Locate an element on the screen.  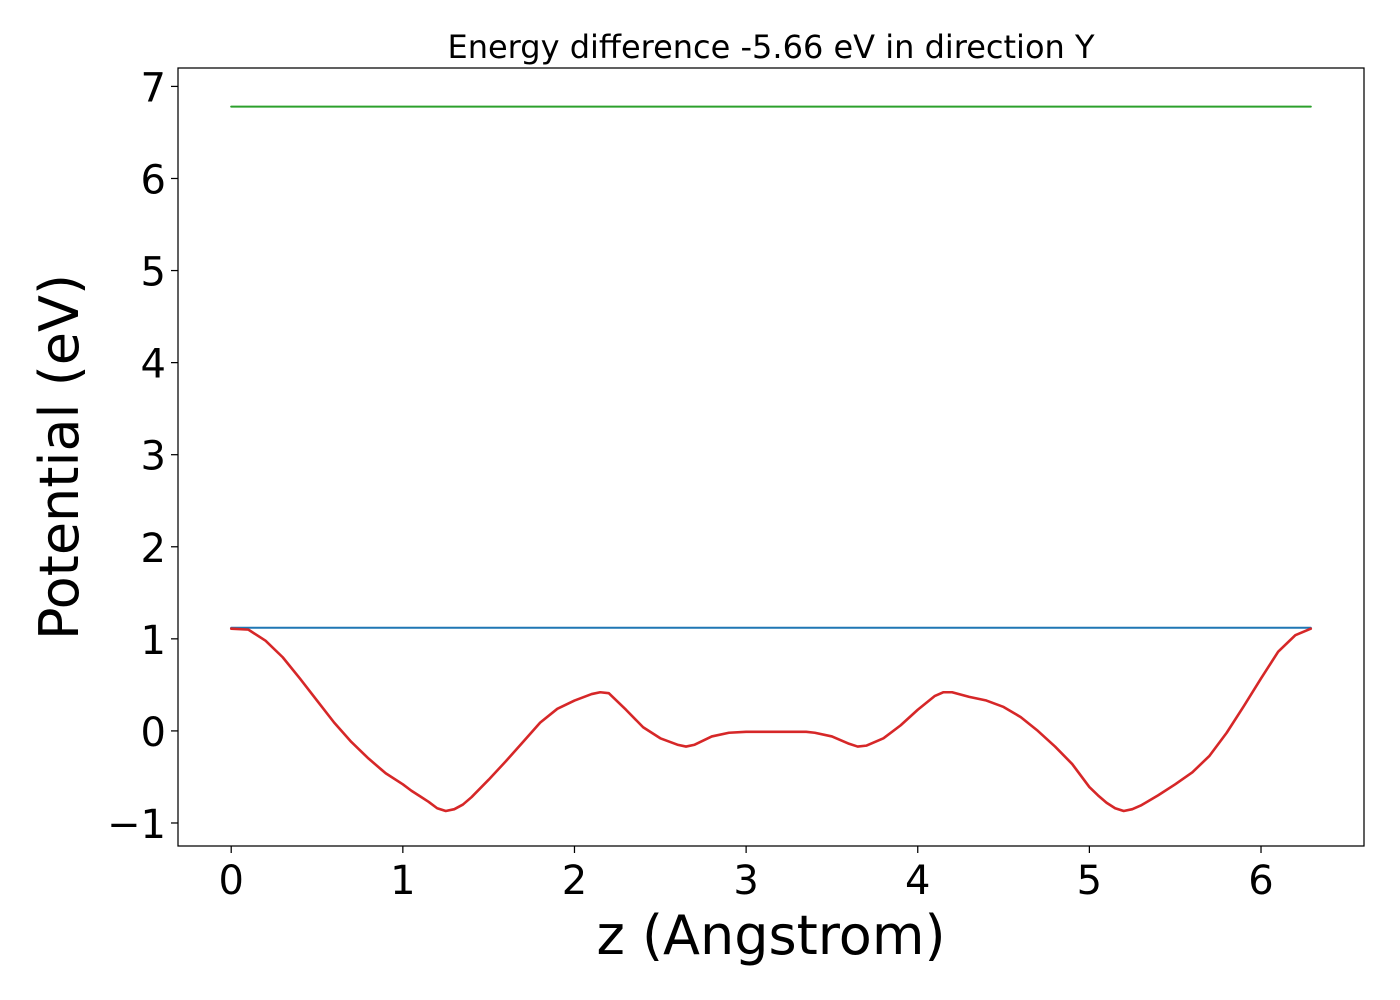
y-tick-label: 5 is located at coordinates (153, 273).